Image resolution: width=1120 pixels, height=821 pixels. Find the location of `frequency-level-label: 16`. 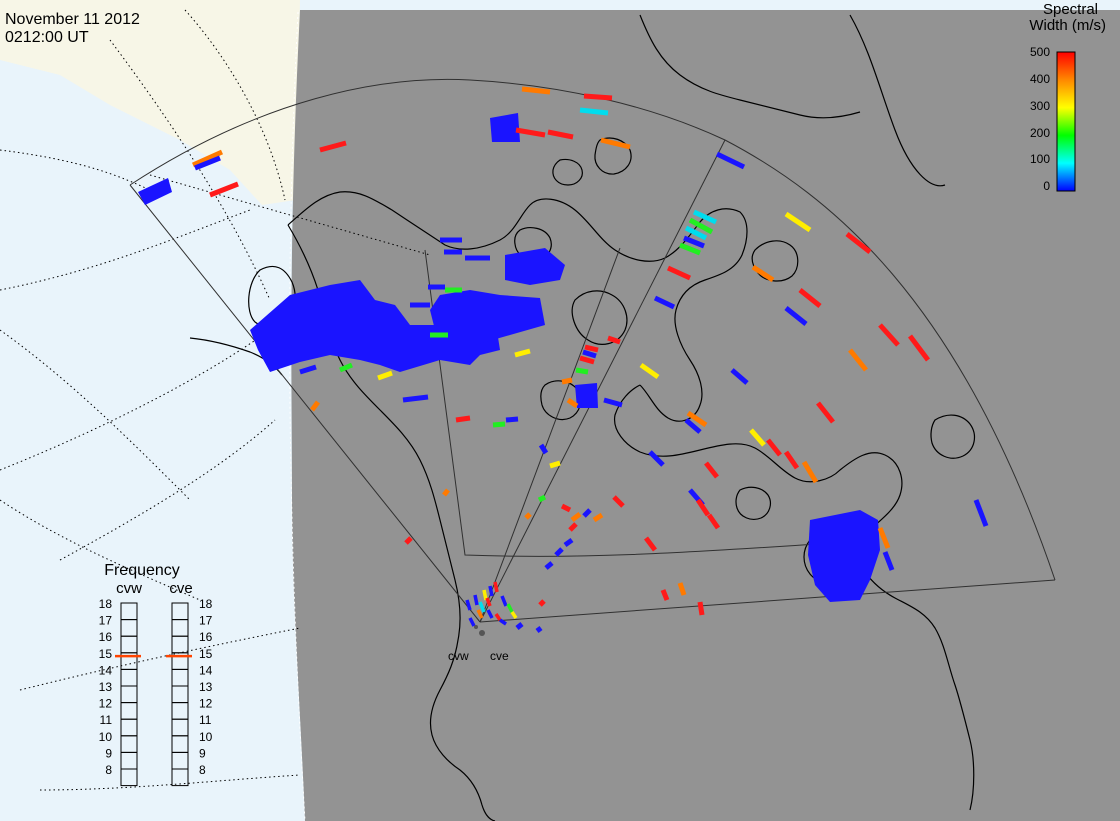

frequency-level-label: 16 is located at coordinates (106, 637).